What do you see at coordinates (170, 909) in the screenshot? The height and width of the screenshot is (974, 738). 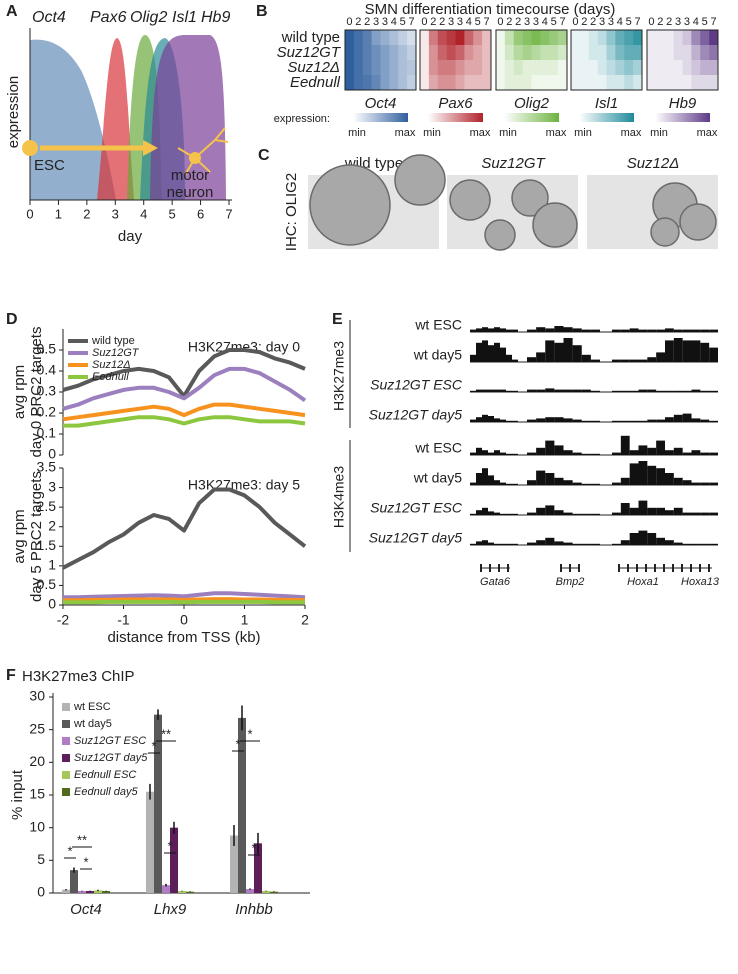 I see `x-tick-label: Lhx9` at bounding box center [170, 909].